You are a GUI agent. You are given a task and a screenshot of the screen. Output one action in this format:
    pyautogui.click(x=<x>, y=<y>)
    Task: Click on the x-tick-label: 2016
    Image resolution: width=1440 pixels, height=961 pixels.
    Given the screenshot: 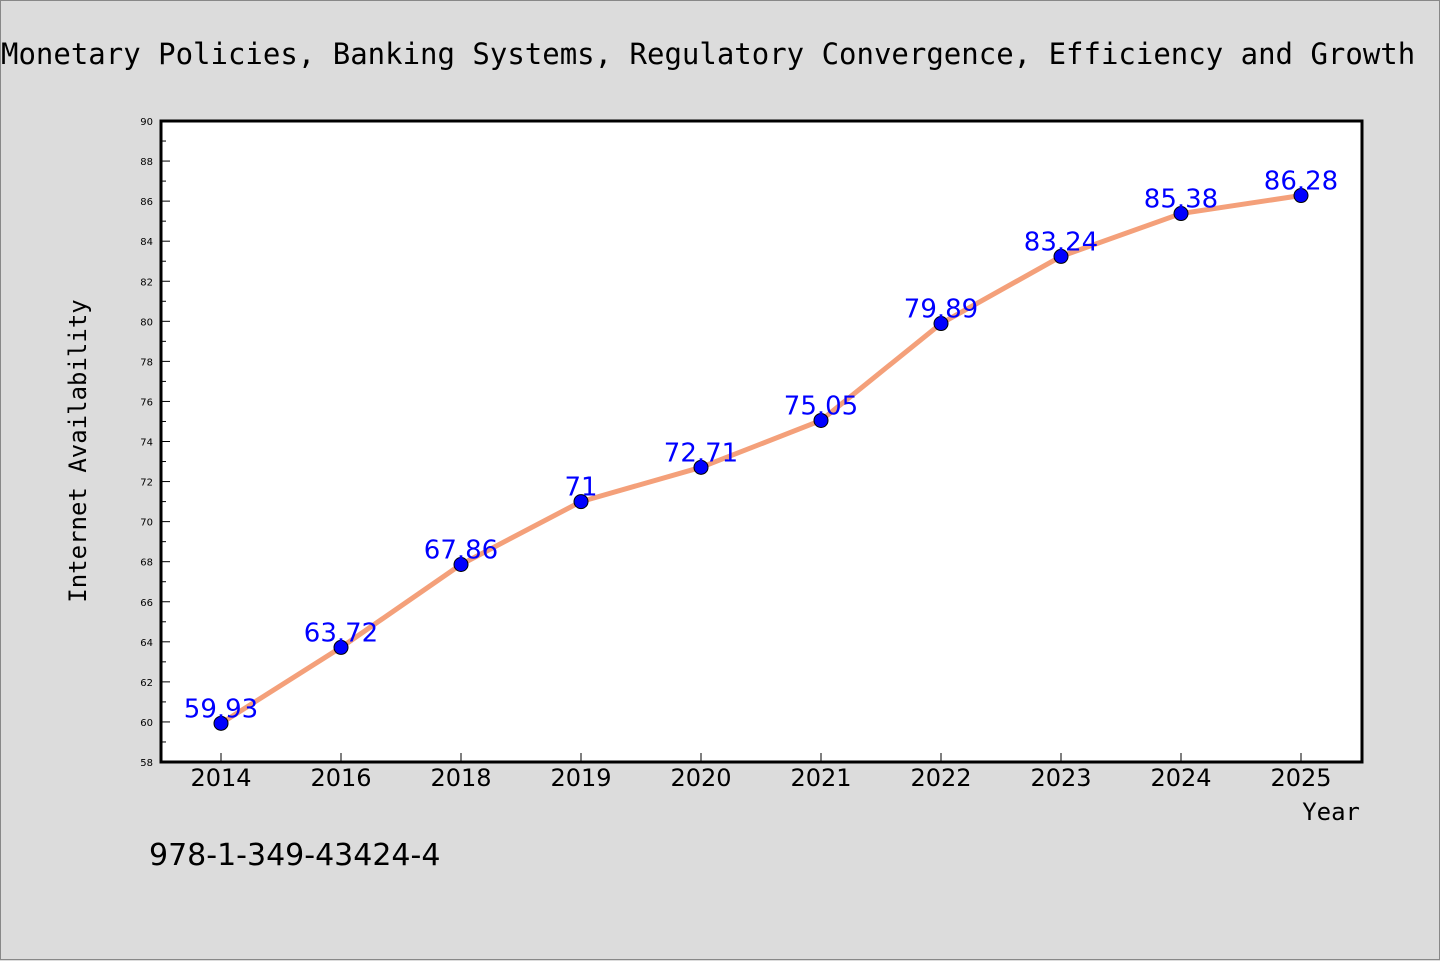 What is the action you would take?
    pyautogui.click(x=340, y=778)
    